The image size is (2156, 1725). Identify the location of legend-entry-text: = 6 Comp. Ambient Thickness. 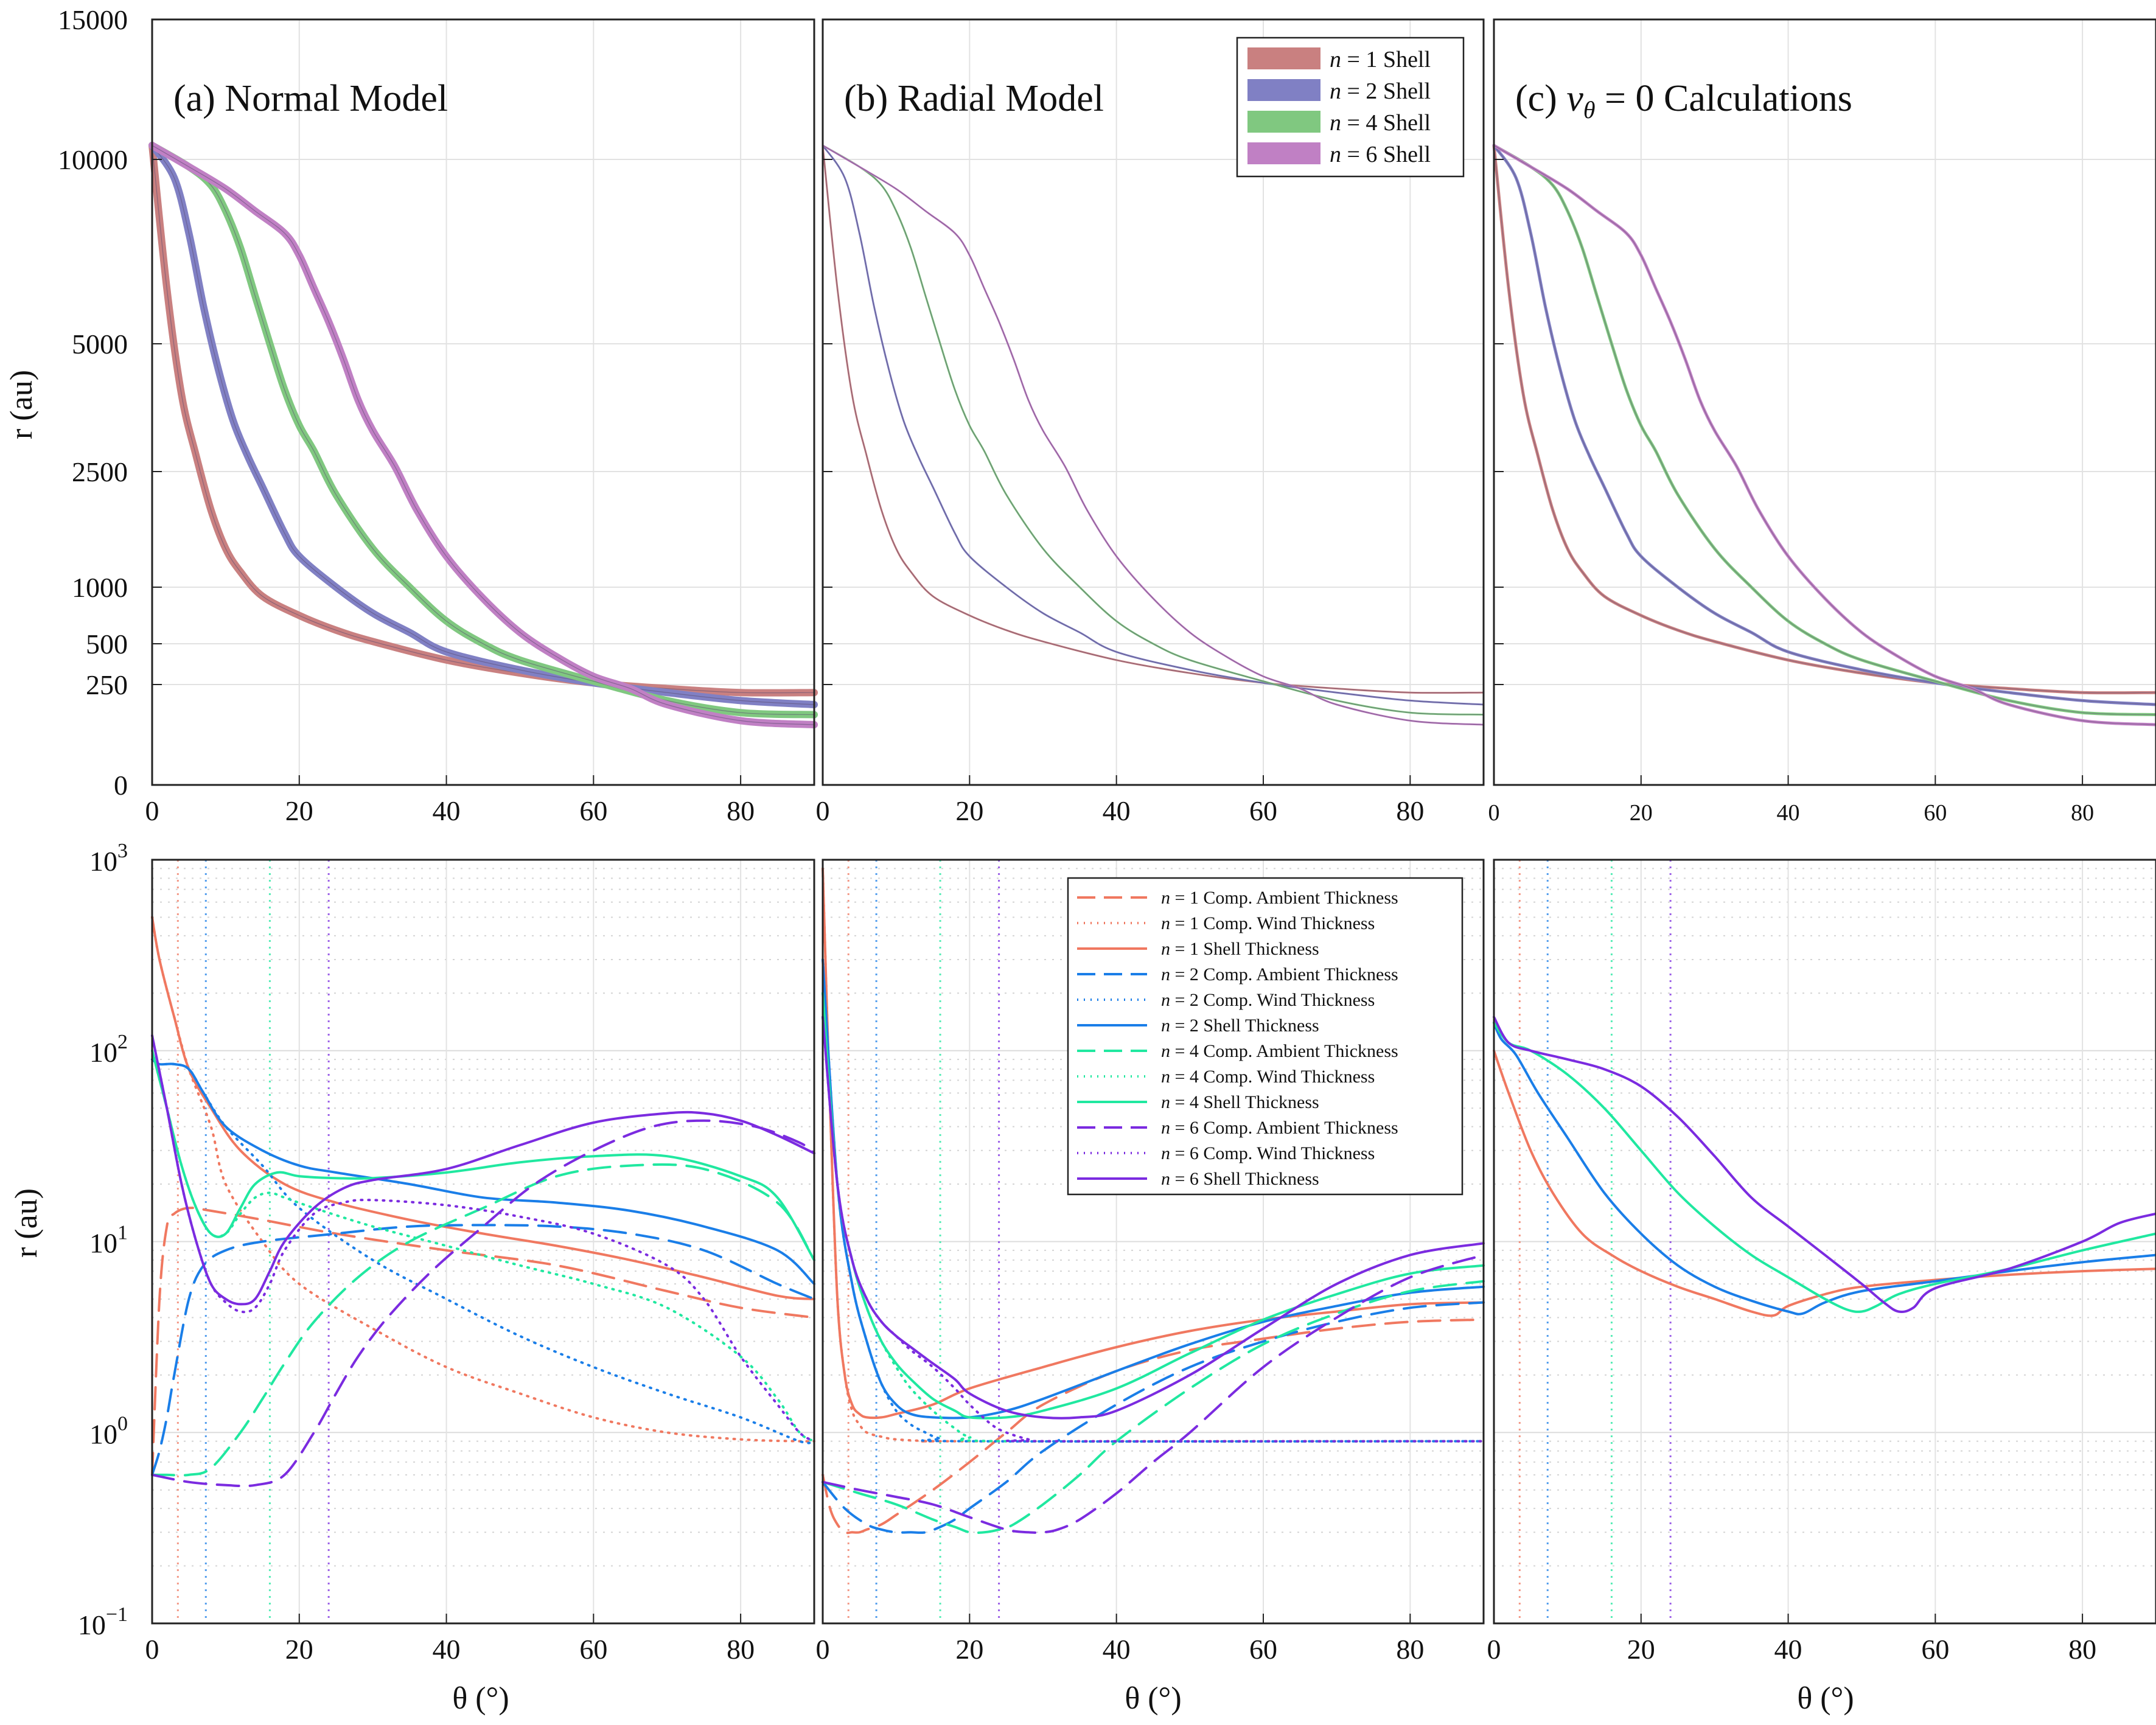
(1284, 1128).